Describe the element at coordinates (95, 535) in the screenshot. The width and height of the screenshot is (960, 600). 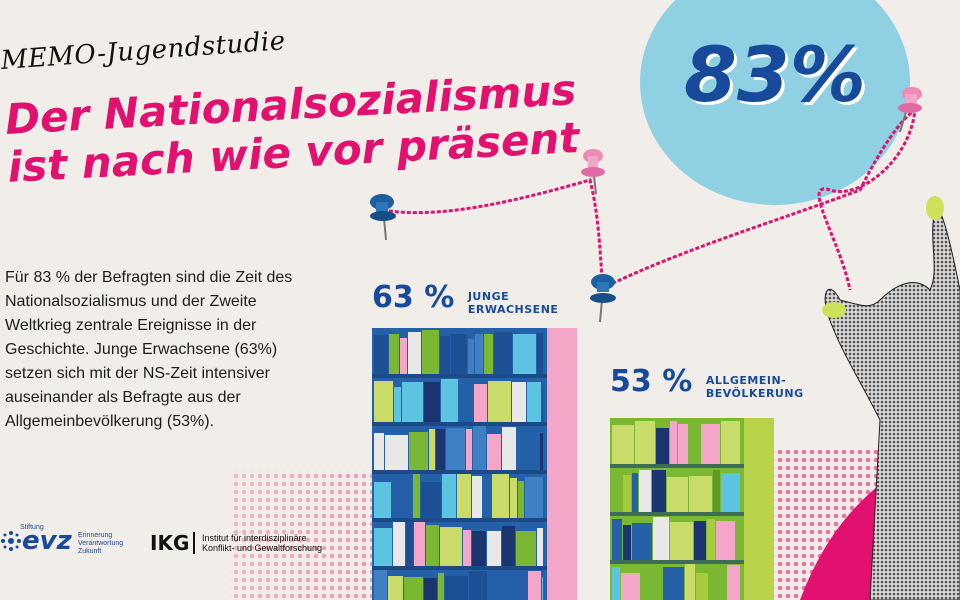
I see `evz-line-1: Erinnerung` at that location.